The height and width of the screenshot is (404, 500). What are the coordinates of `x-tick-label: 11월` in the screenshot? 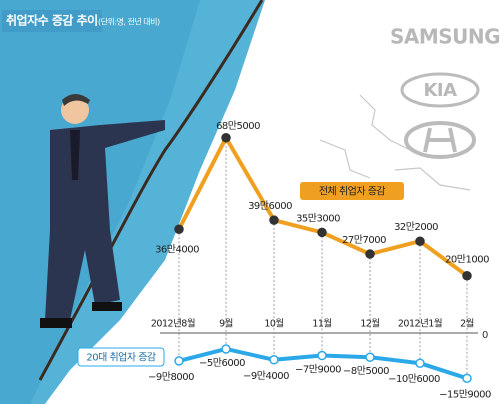 It's located at (321, 324).